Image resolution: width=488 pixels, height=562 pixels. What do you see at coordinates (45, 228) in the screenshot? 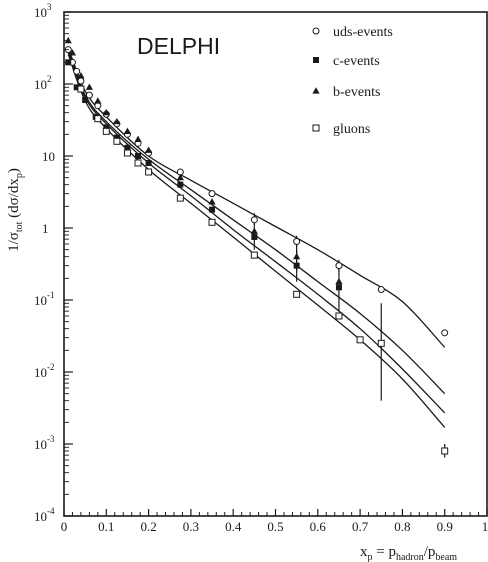
I see `y-tick-label: 1` at bounding box center [45, 228].